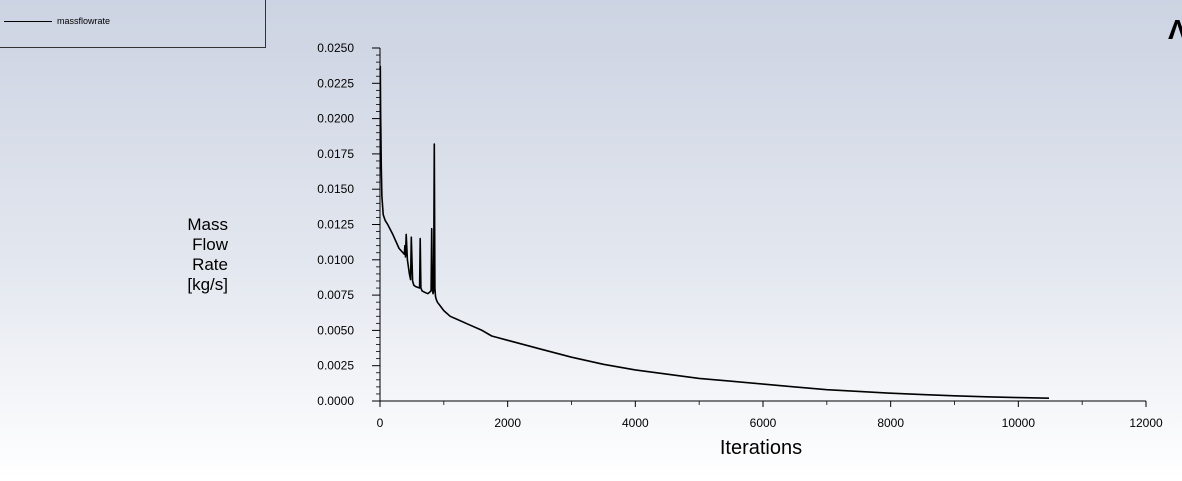  Describe the element at coordinates (210, 244) in the screenshot. I see `y-axis-label-line: Flow` at that location.